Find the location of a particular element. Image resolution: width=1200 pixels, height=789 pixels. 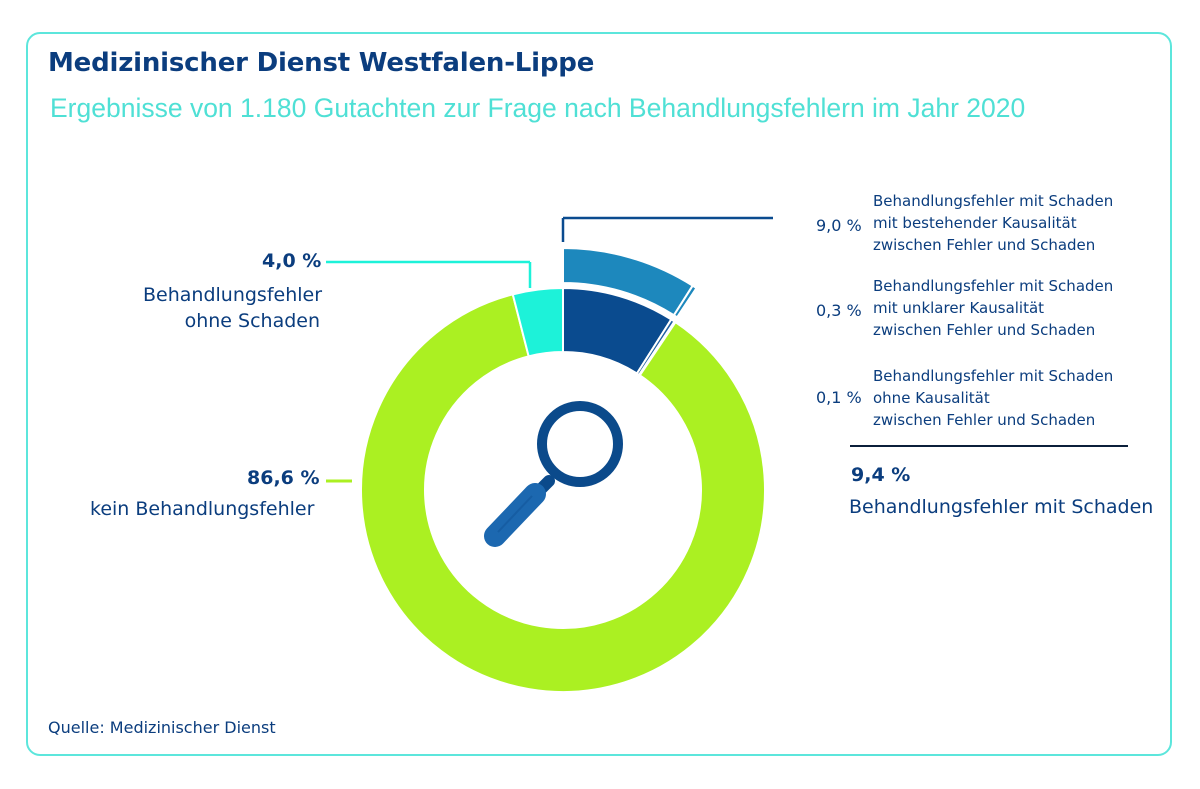

source-note: Quelle: Medizinischer Dienst is located at coordinates (162, 727).